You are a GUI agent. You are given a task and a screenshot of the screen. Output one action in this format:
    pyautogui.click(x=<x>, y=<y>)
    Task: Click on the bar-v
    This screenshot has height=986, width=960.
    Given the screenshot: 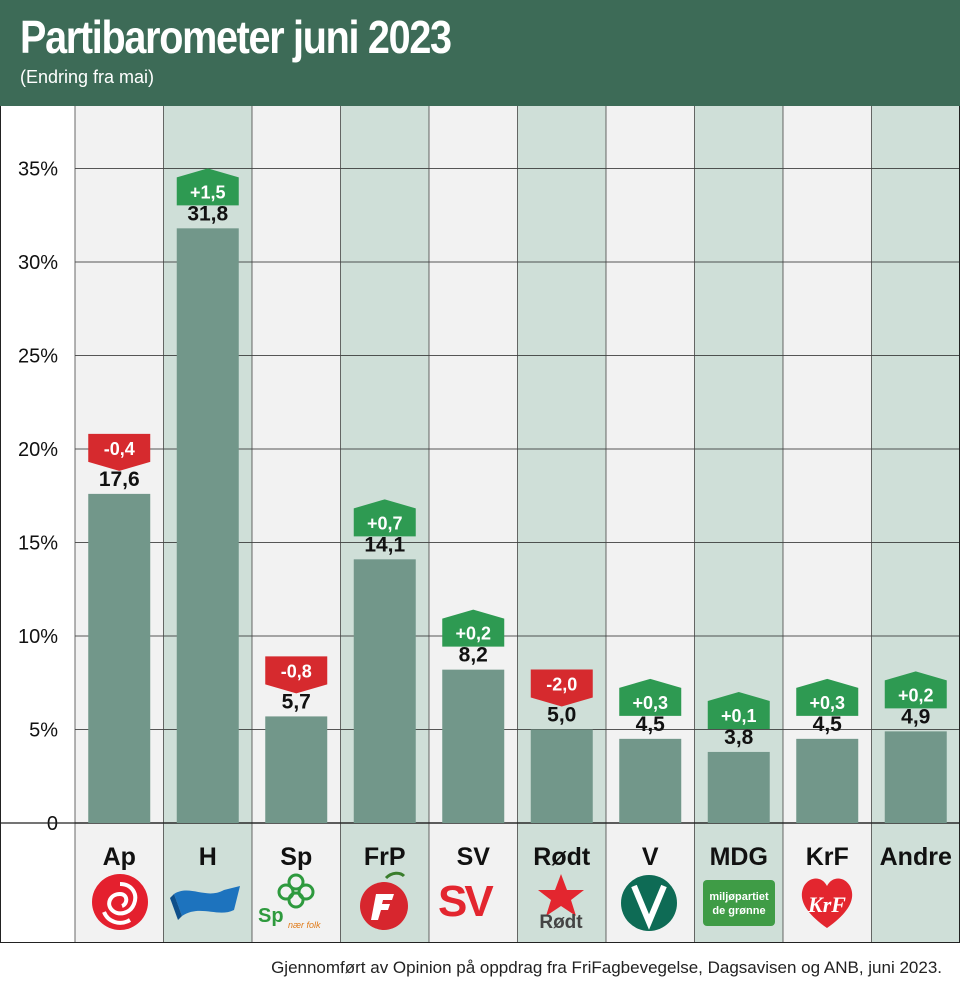 What is the action you would take?
    pyautogui.click(x=650, y=780)
    